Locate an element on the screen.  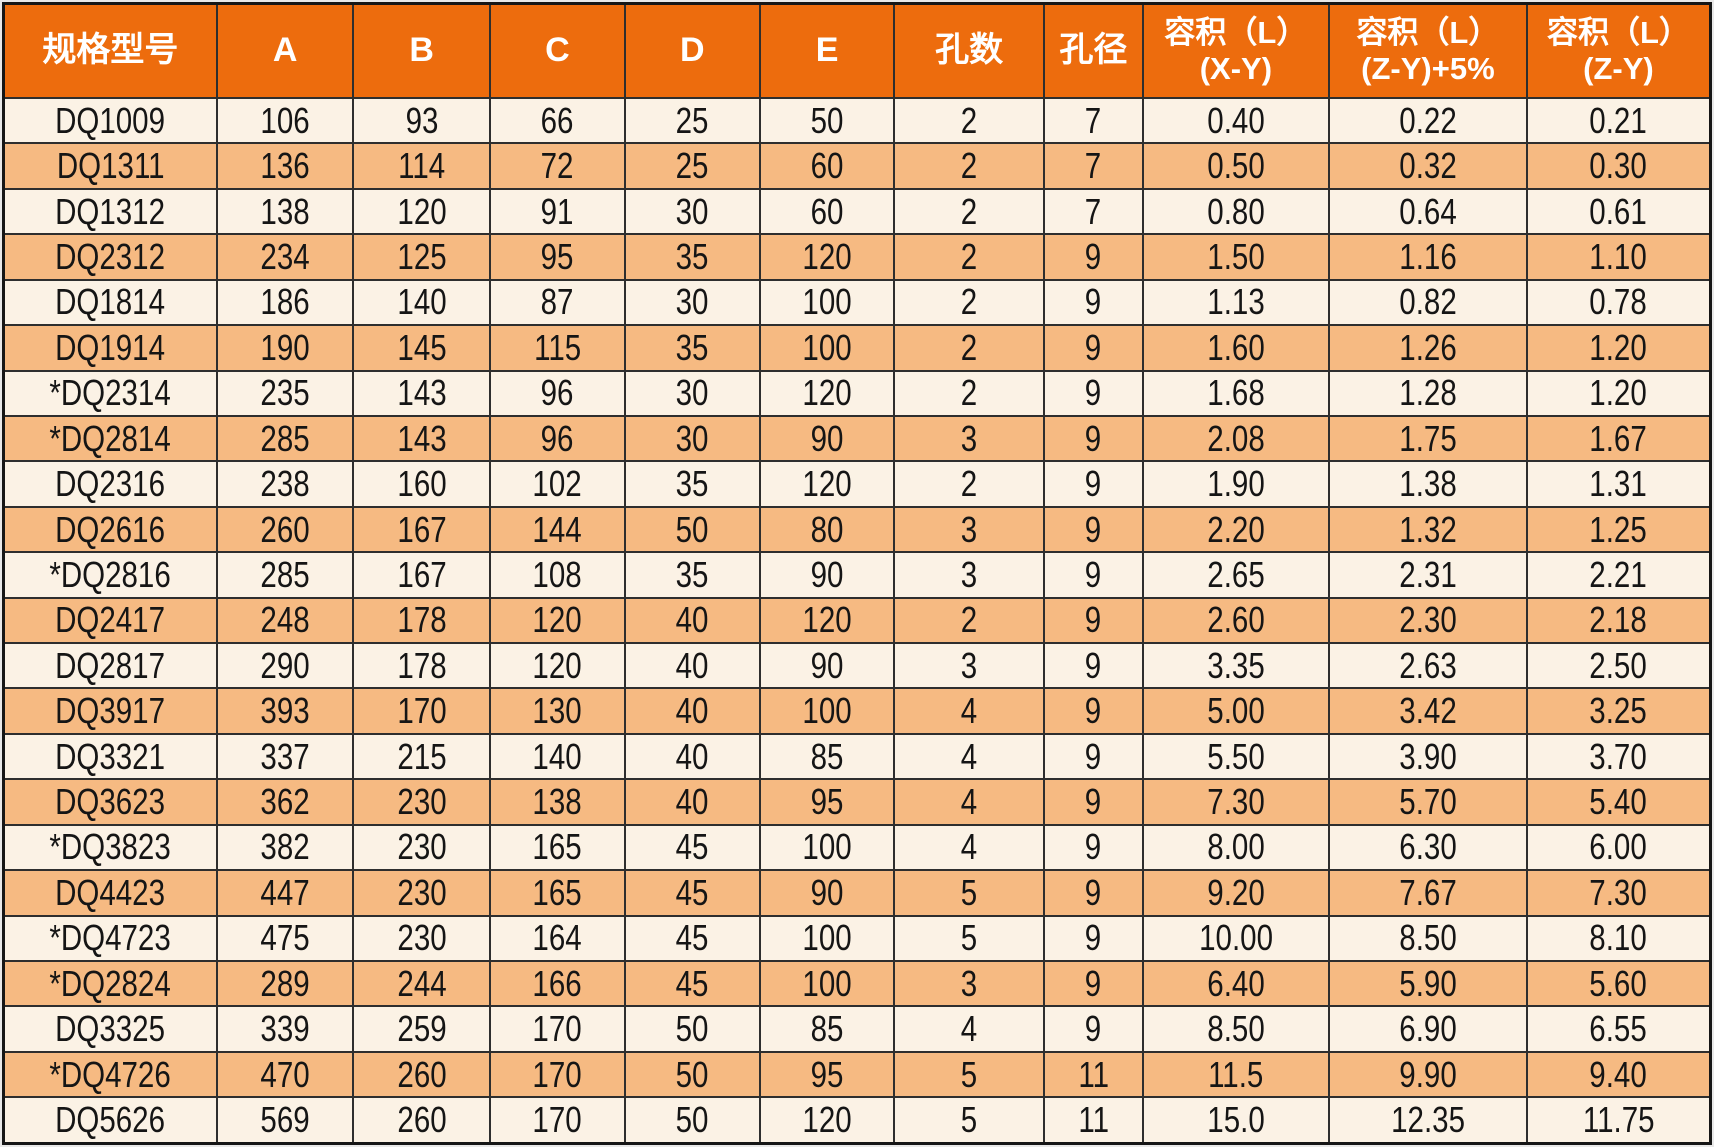
cell-value: 108 is located at coordinates (557, 574).